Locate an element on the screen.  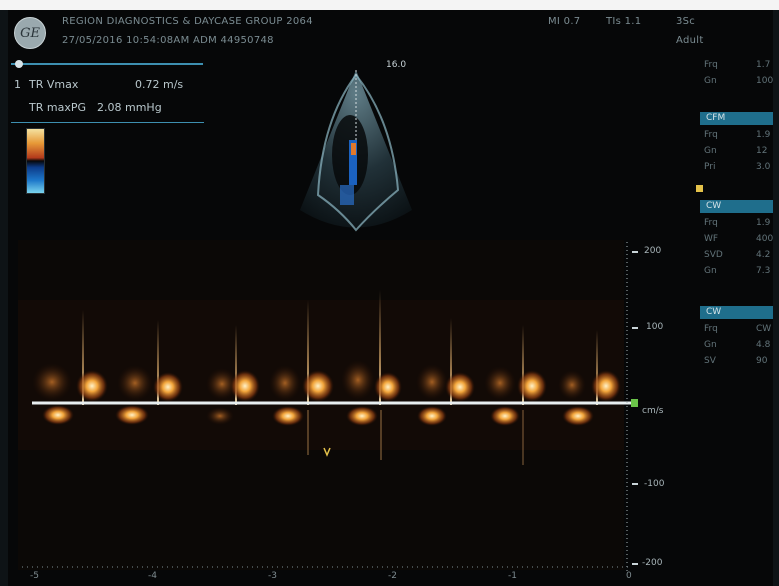
header-line-1: REGION DIAGNOSTICS & DAYCASE GROUP 2064 is located at coordinates (187, 21).